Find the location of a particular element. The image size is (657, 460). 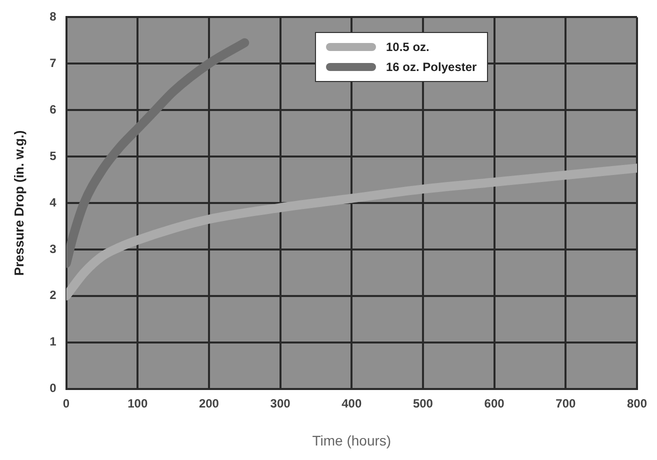

y-tick-label: 5 is located at coordinates (53, 155).